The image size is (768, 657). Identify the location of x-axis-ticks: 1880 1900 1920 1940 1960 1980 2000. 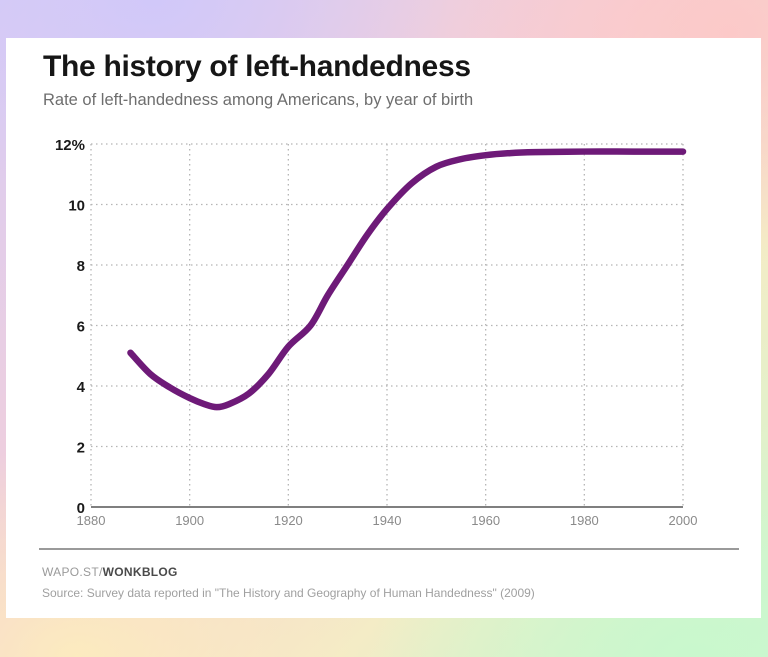
(387, 520).